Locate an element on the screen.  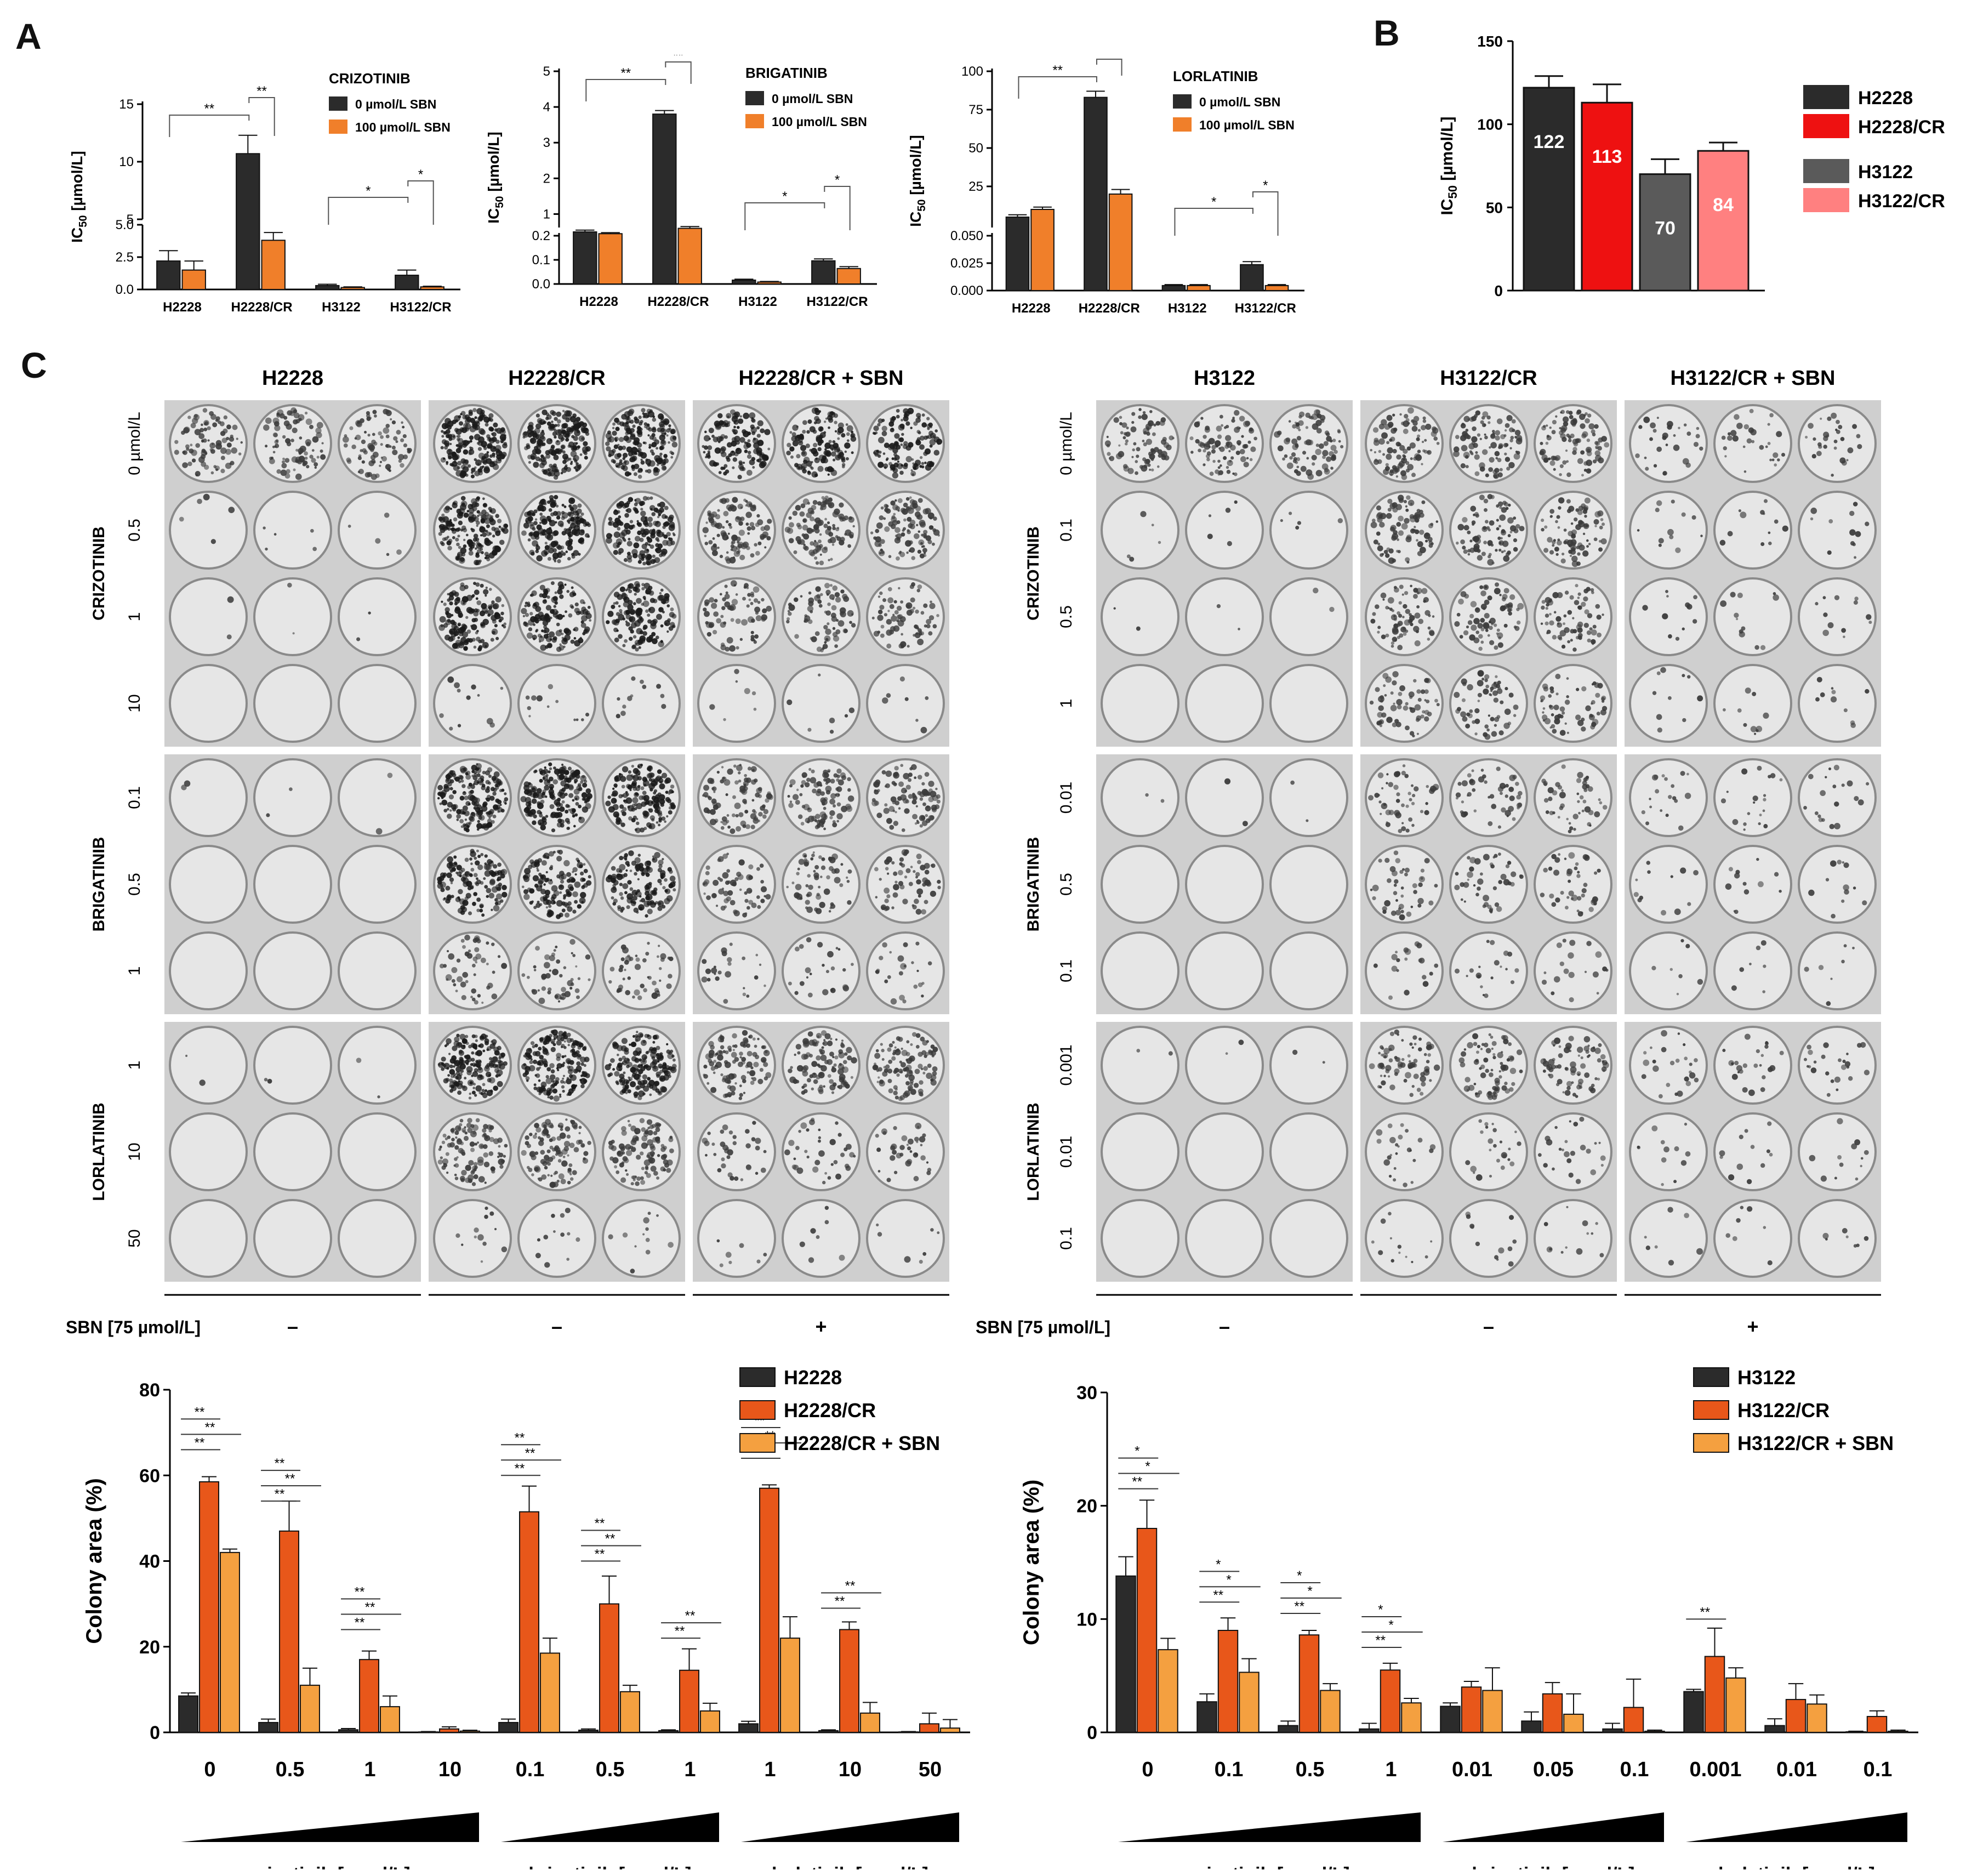
bar is located at coordinates (1042, 250).